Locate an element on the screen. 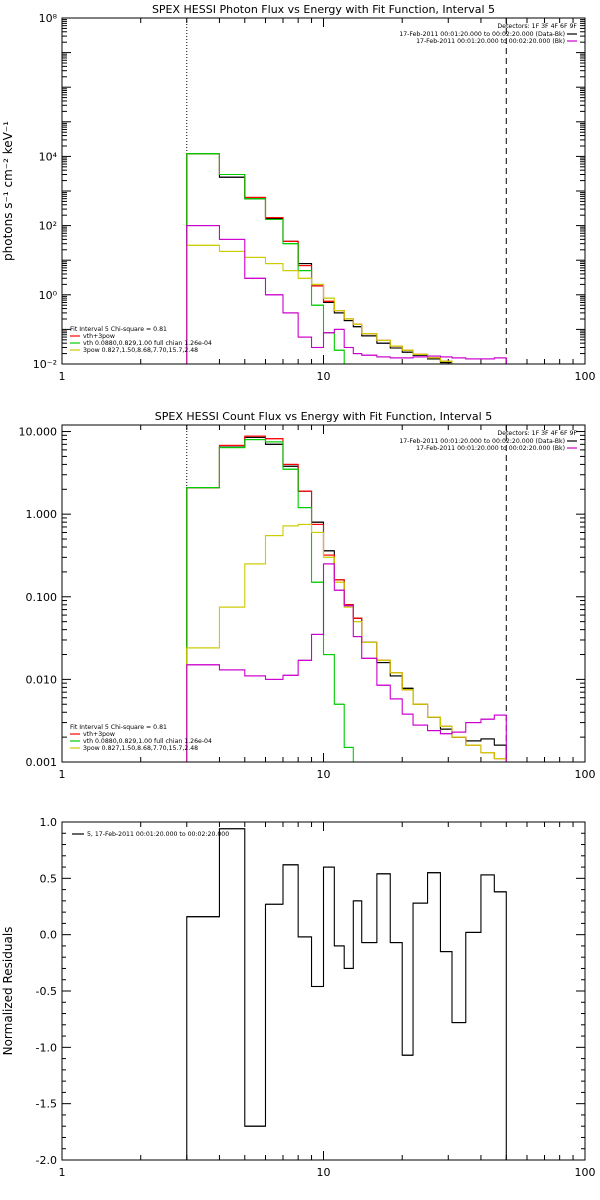 Image resolution: width=600 pixels, height=1200 pixels. y-tick-label: 10⁻² is located at coordinates (45, 364).